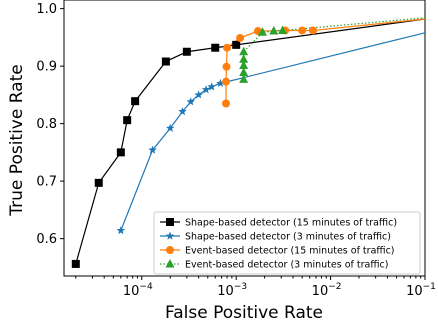 The height and width of the screenshot is (328, 438). Describe the element at coordinates (46, 67) in the screenshot. I see `y-tick-label-4: 0.9` at that location.